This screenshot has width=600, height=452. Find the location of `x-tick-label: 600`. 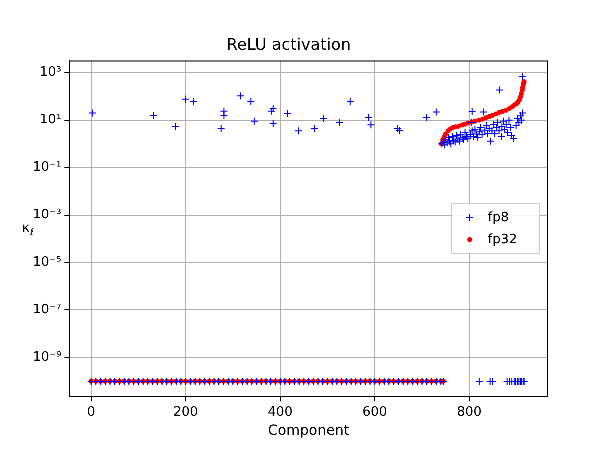

x-tick-label: 600 is located at coordinates (375, 412).